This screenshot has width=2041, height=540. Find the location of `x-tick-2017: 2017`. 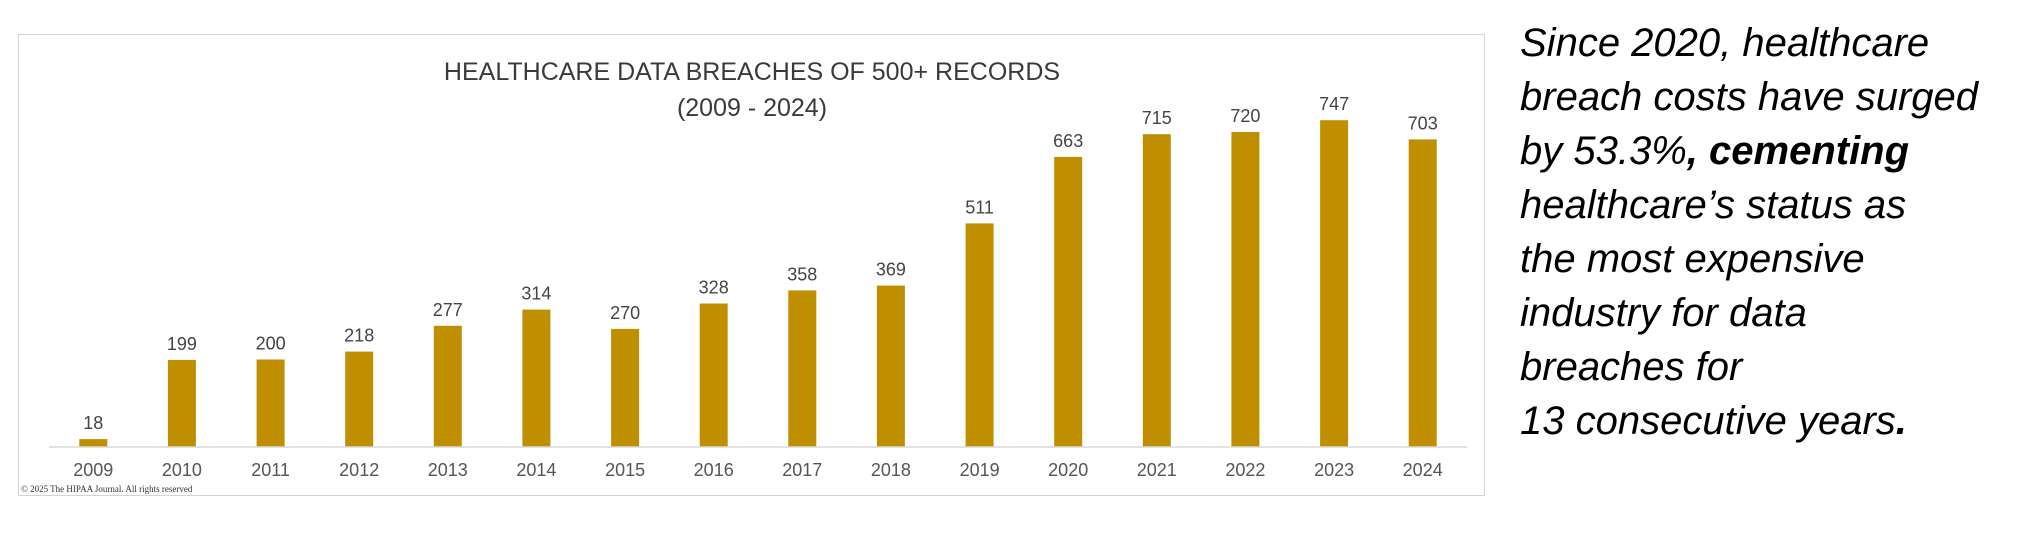

x-tick-2017: 2017 is located at coordinates (802, 470).